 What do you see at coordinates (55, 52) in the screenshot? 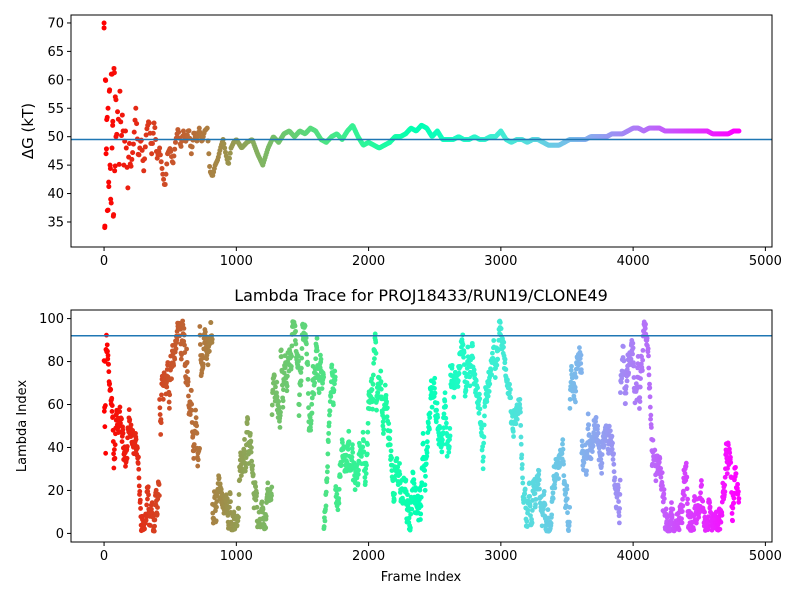
I see `y-tick-label-6: 65` at bounding box center [55, 52].